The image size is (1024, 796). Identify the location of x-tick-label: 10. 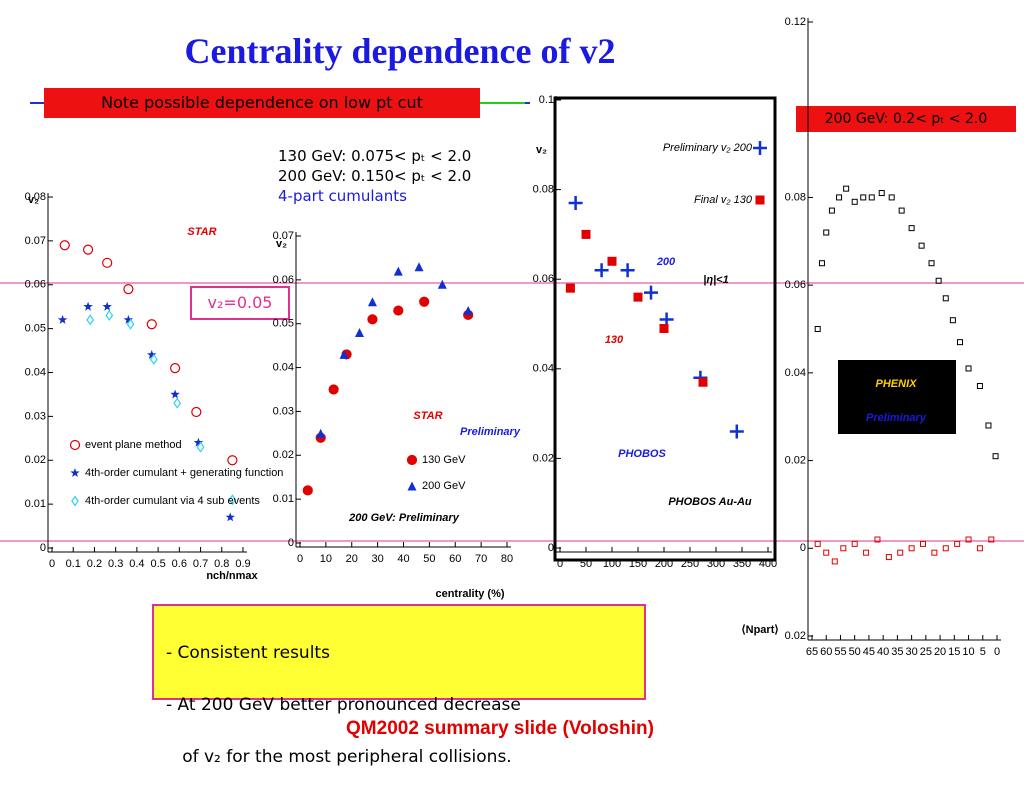
(968, 652).